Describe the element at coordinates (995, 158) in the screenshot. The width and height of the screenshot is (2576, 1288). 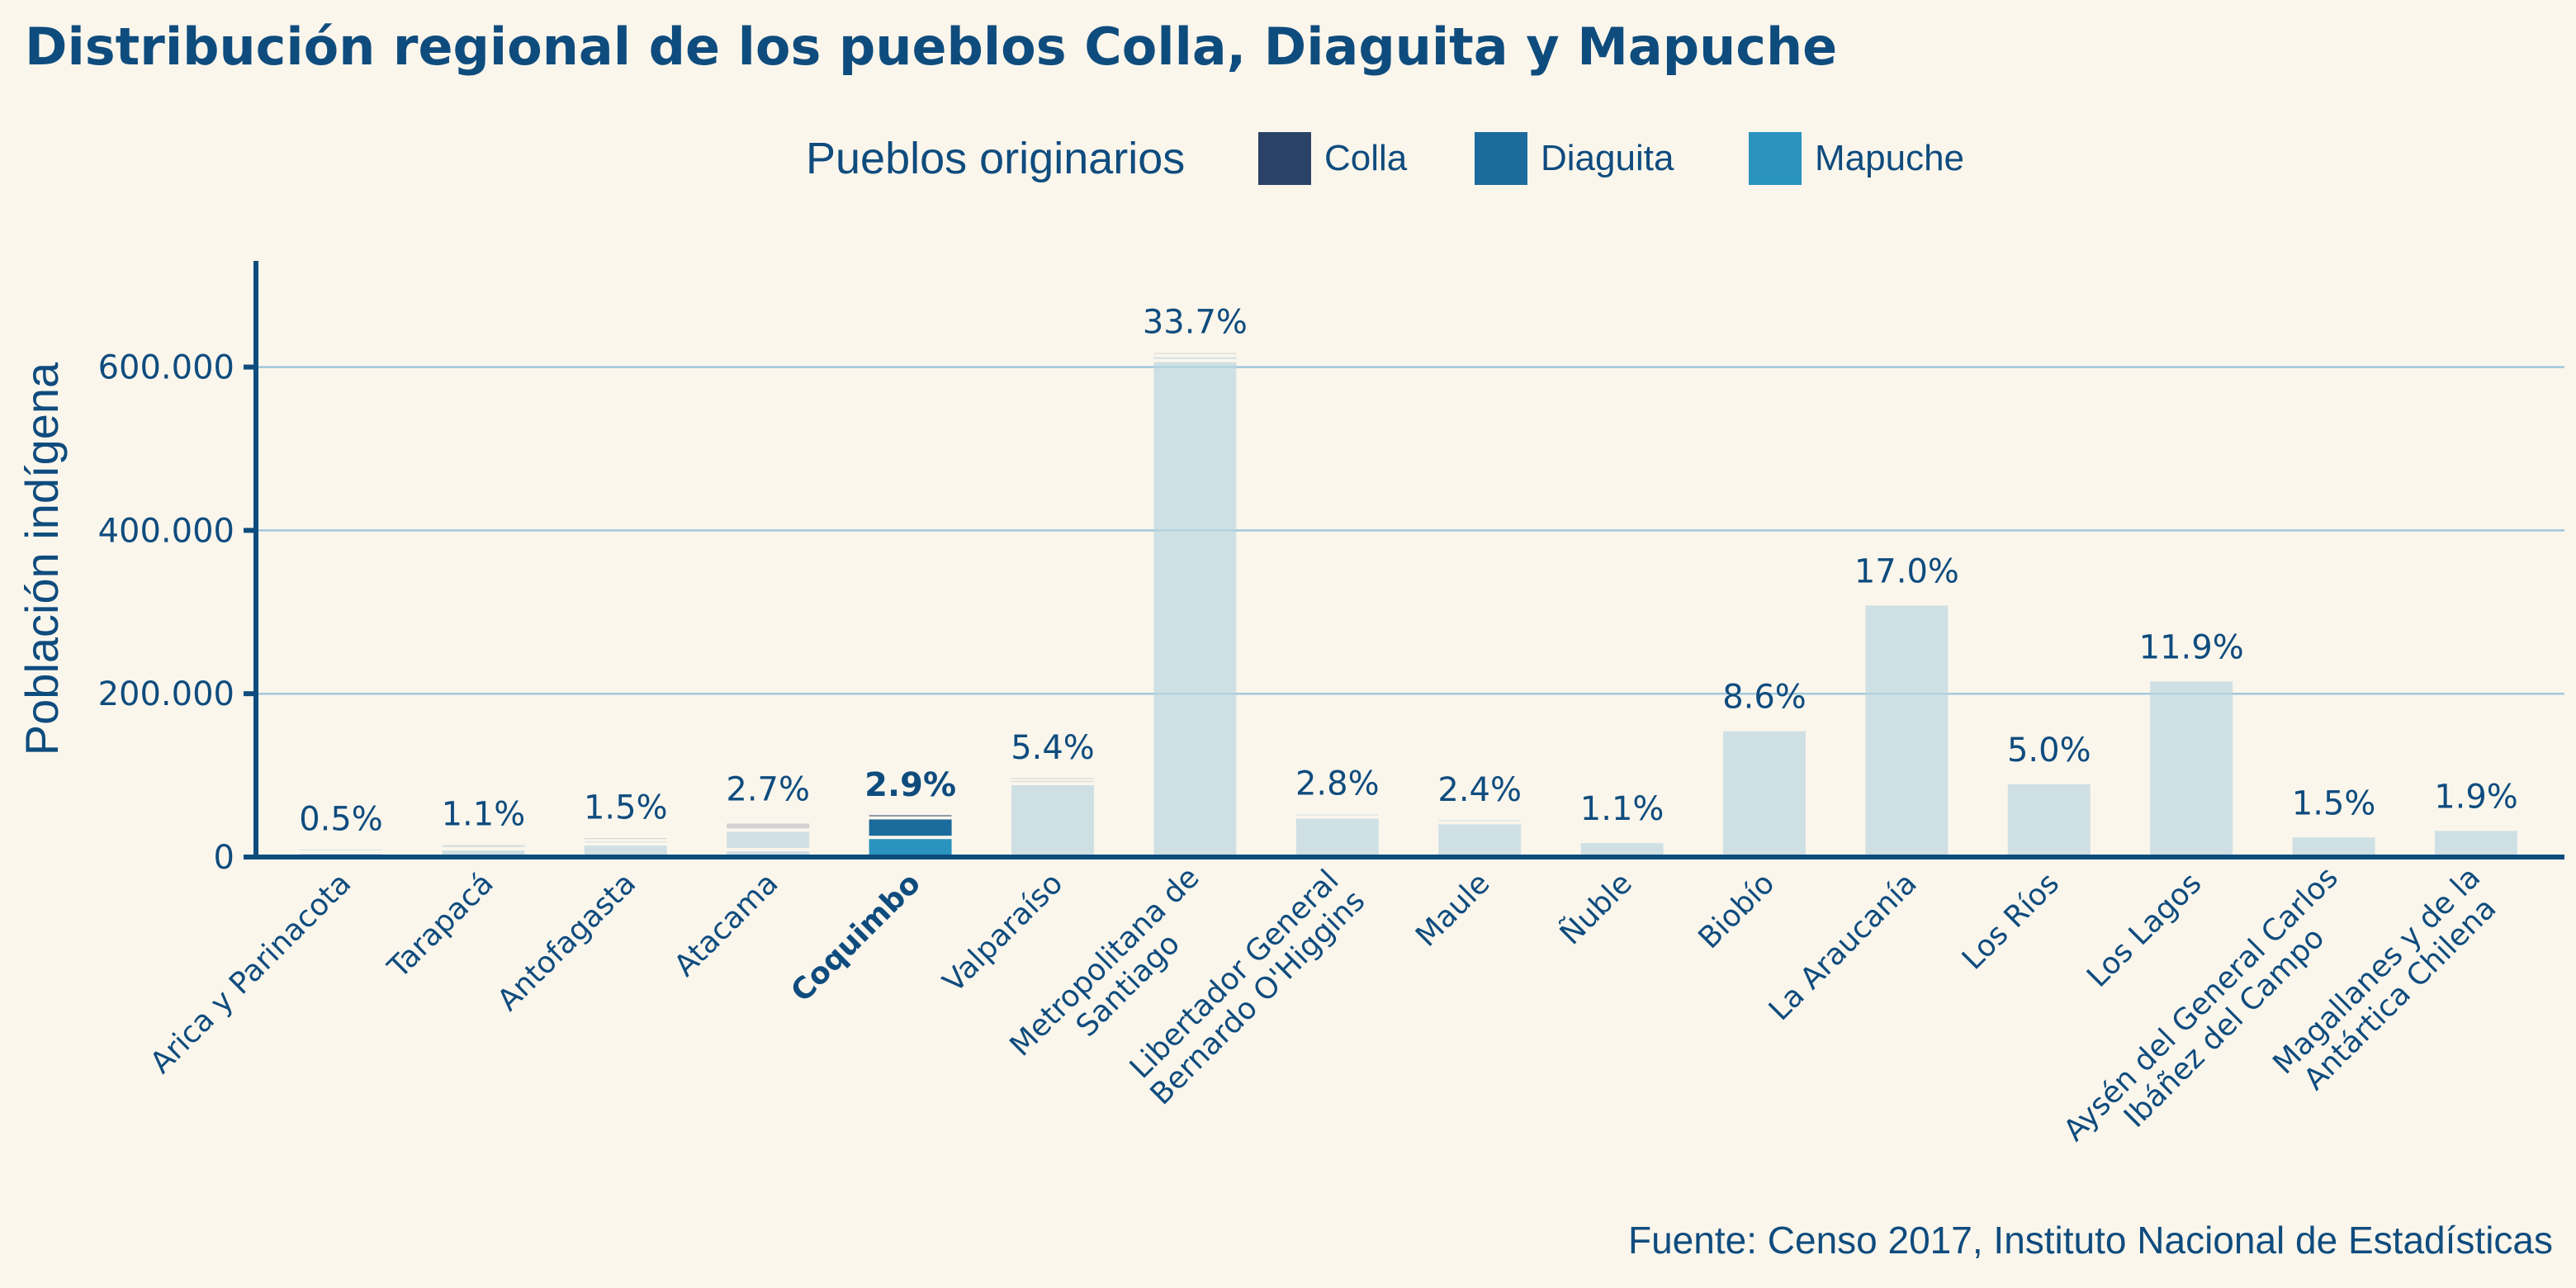
I see `legend-title: Pueblos originarios` at that location.